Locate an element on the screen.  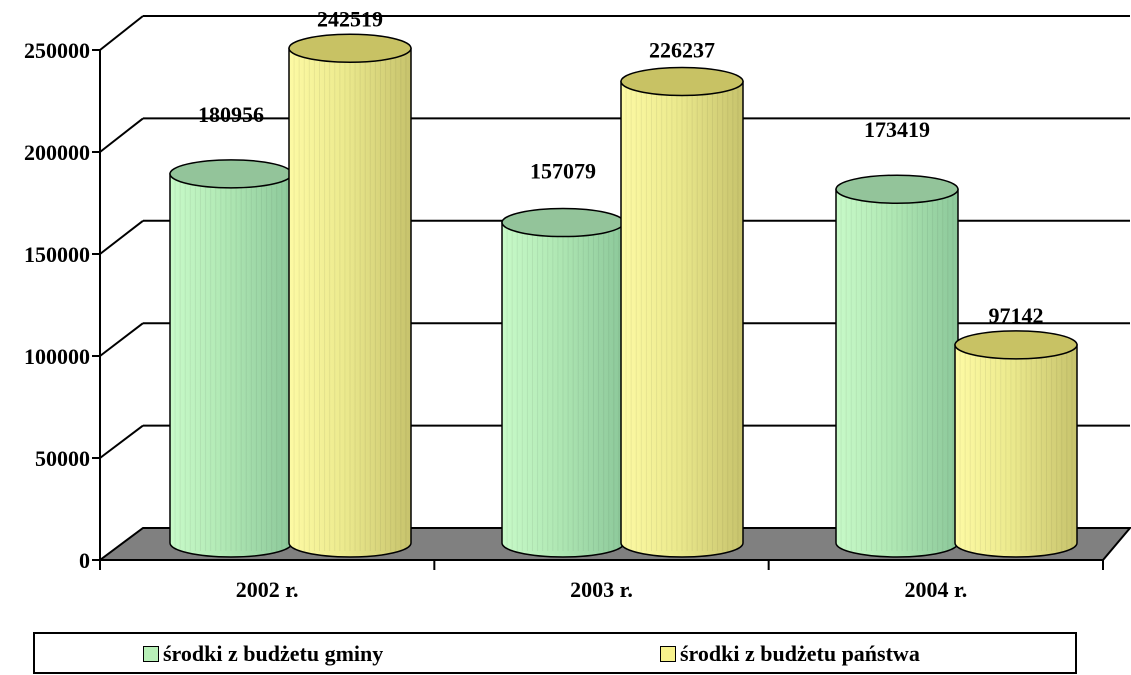
x-tick-label: 2003 r. is located at coordinates (601, 589).